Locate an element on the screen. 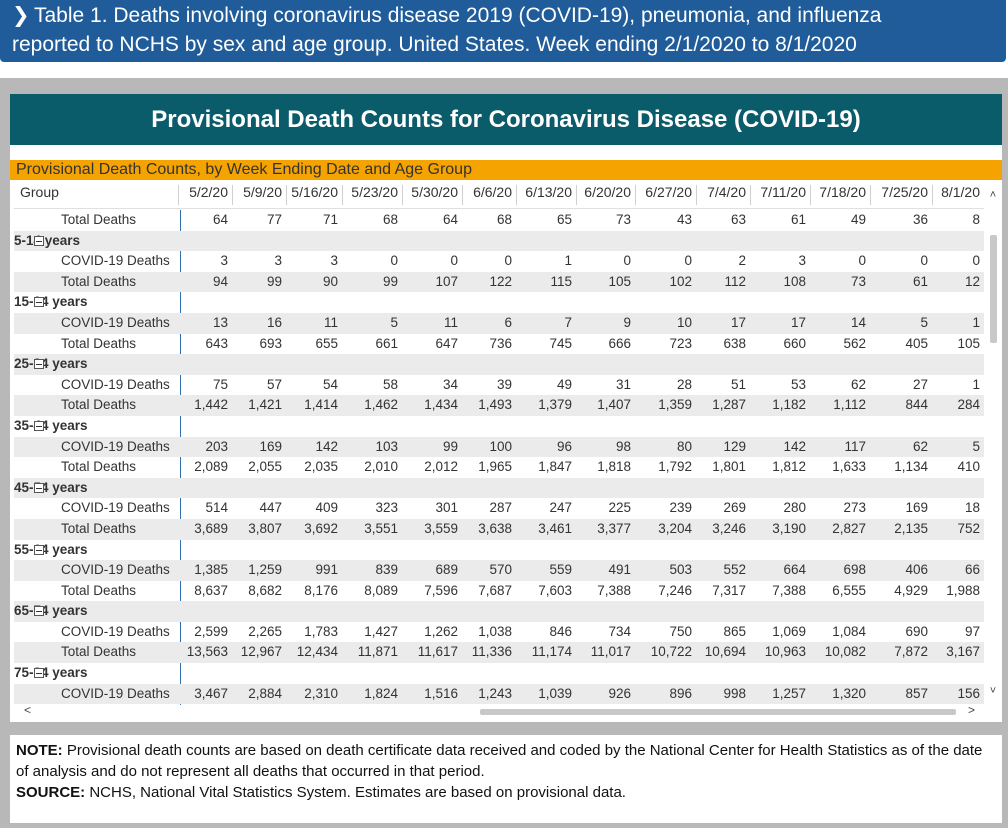 The width and height of the screenshot is (1008, 828). column-header-date: 7/11/20 is located at coordinates (783, 192).